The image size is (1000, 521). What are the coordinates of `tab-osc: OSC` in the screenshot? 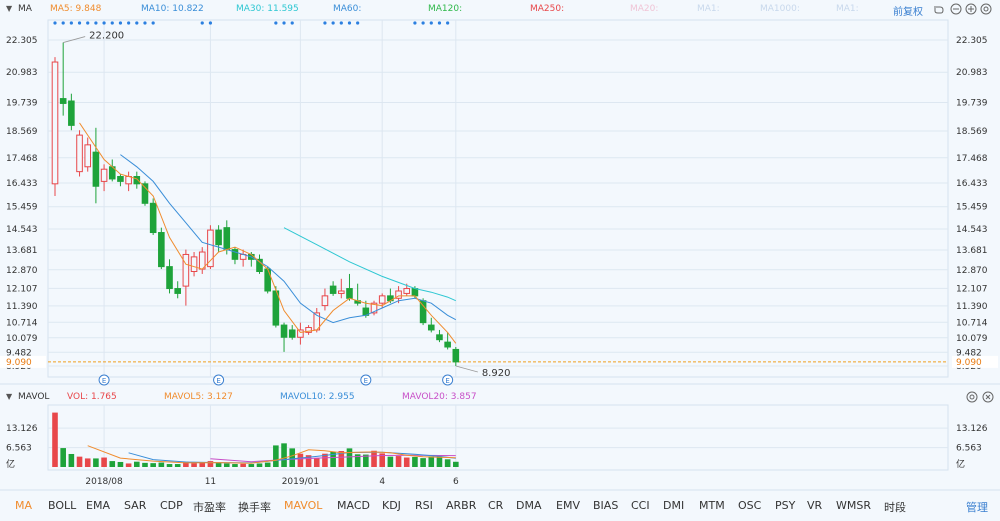 It's located at (750, 505).